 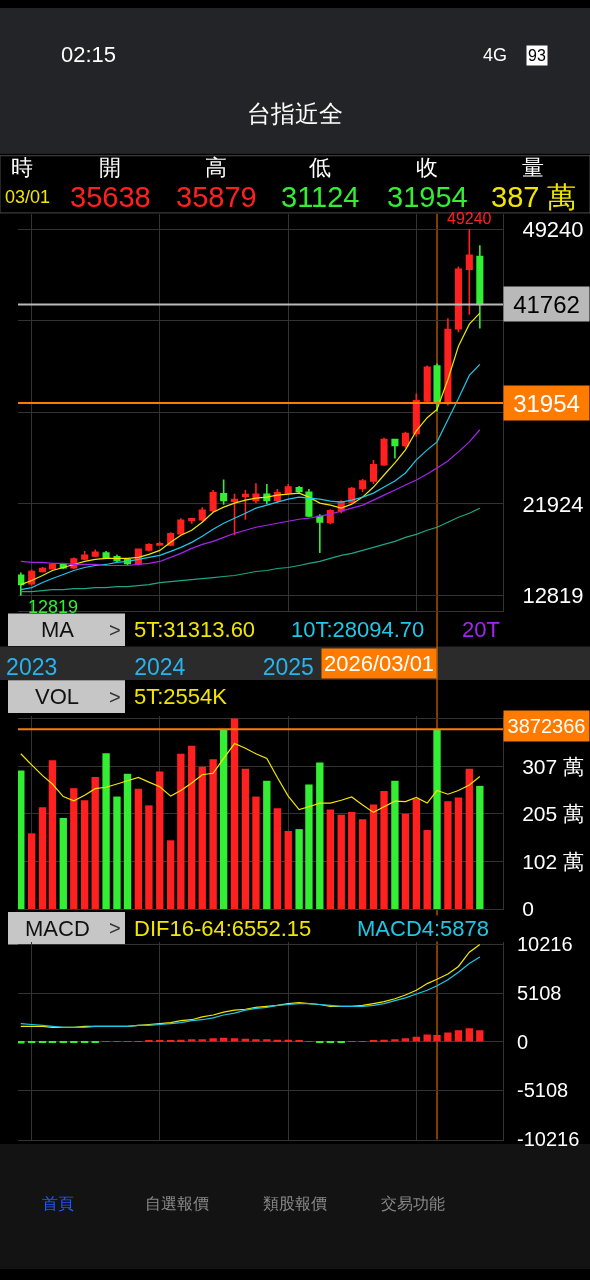 I want to click on y-tick-label: 307 萬, so click(x=553, y=766).